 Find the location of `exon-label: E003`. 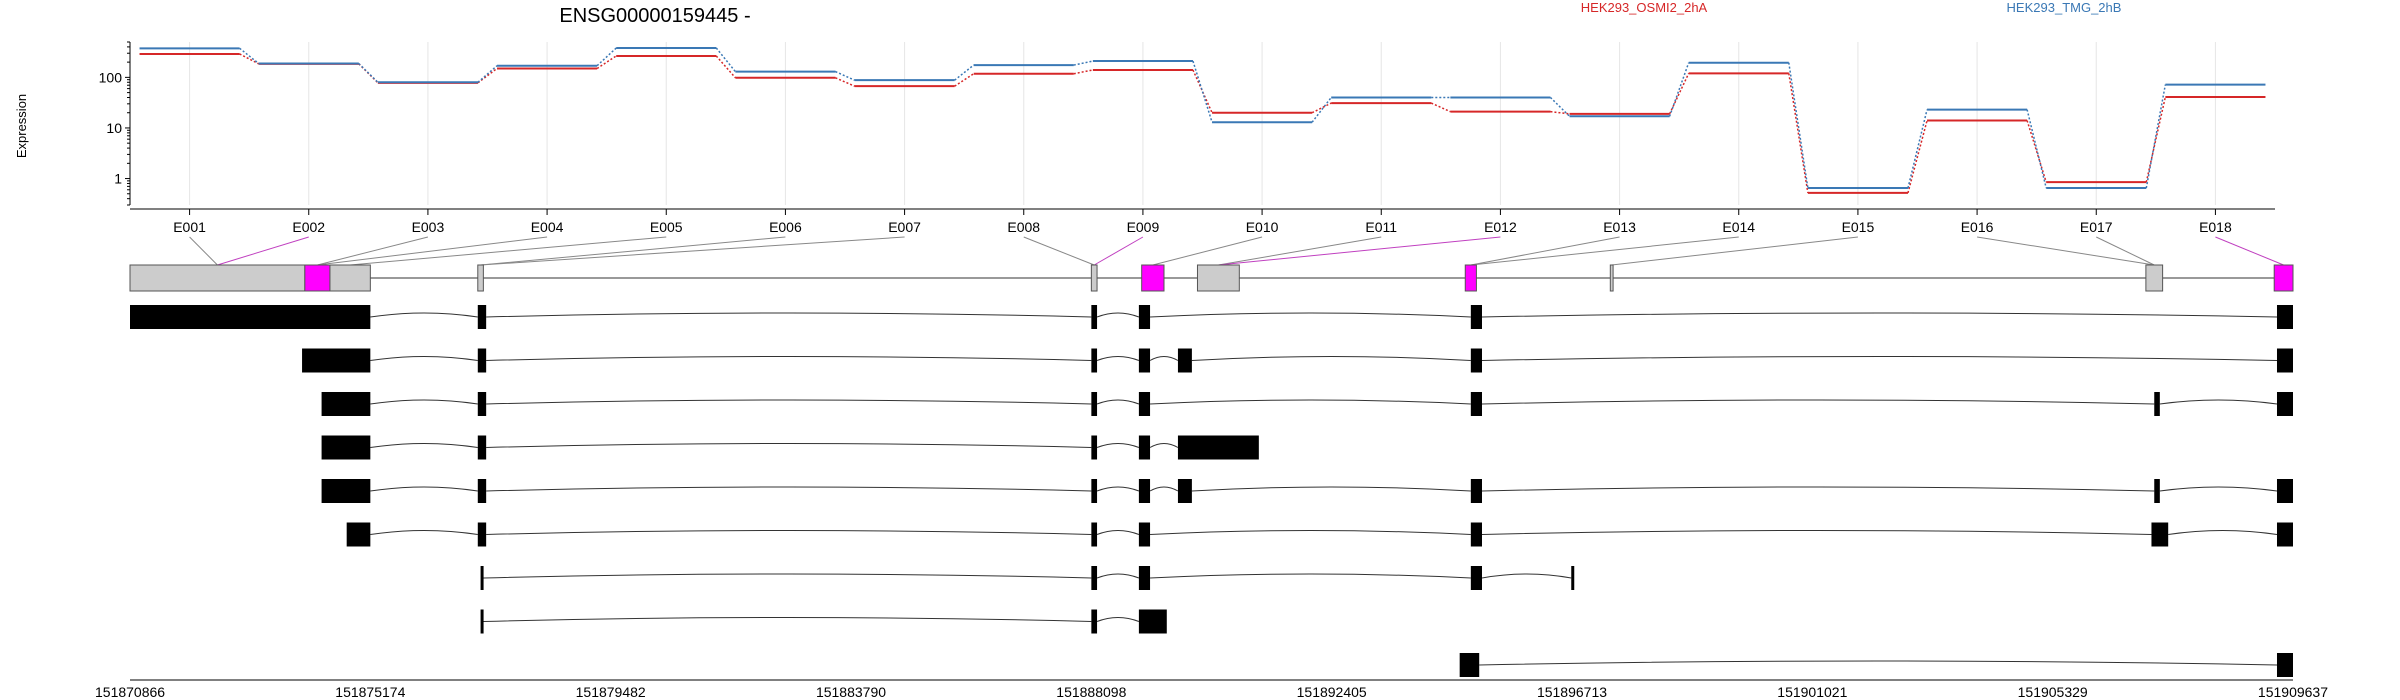

exon-label: E003 is located at coordinates (428, 227).